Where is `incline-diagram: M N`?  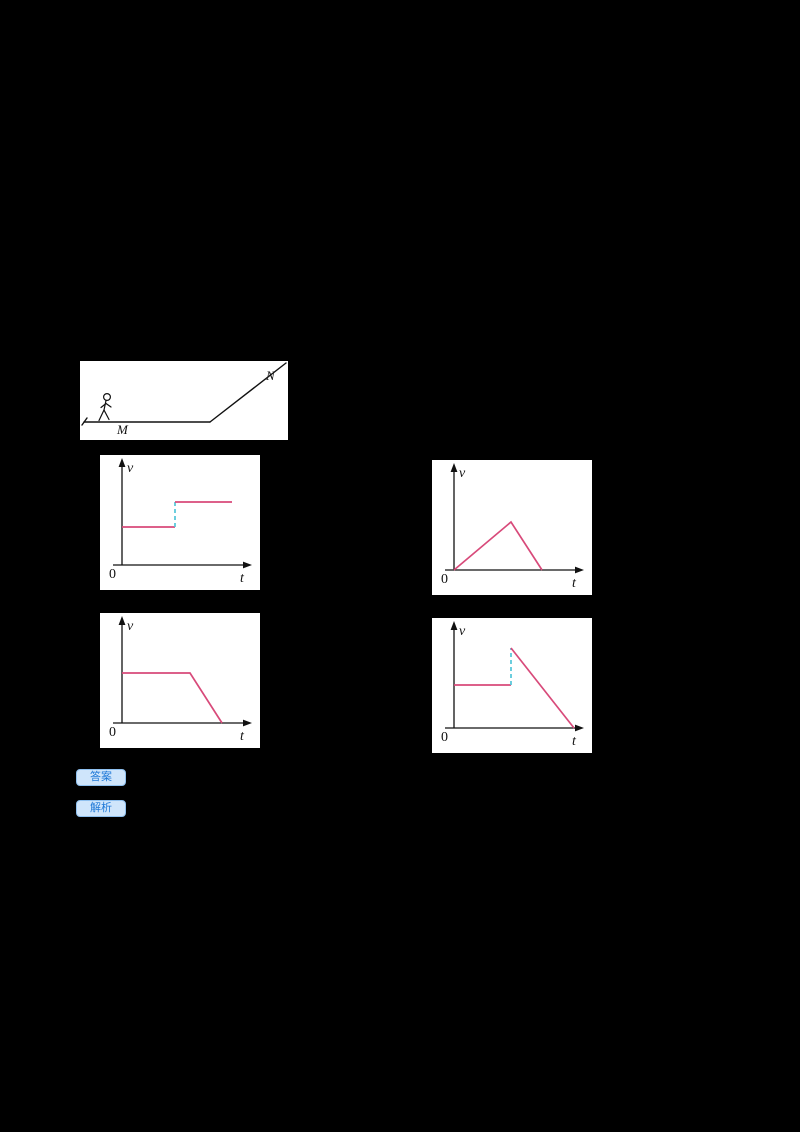
incline-diagram: M N is located at coordinates (184, 400).